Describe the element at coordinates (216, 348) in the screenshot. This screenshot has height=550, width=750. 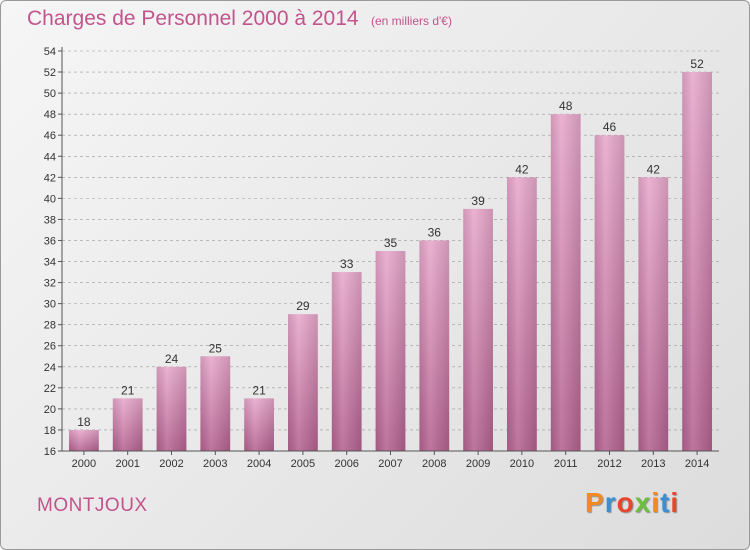
I see `value-label: 25` at that location.